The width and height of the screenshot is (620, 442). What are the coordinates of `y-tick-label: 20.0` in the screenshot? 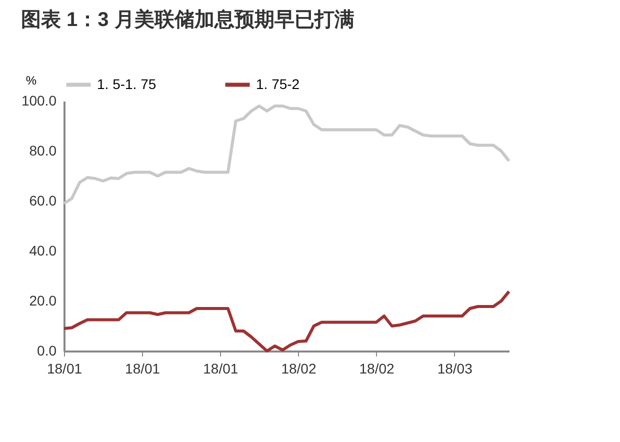 It's located at (43, 300).